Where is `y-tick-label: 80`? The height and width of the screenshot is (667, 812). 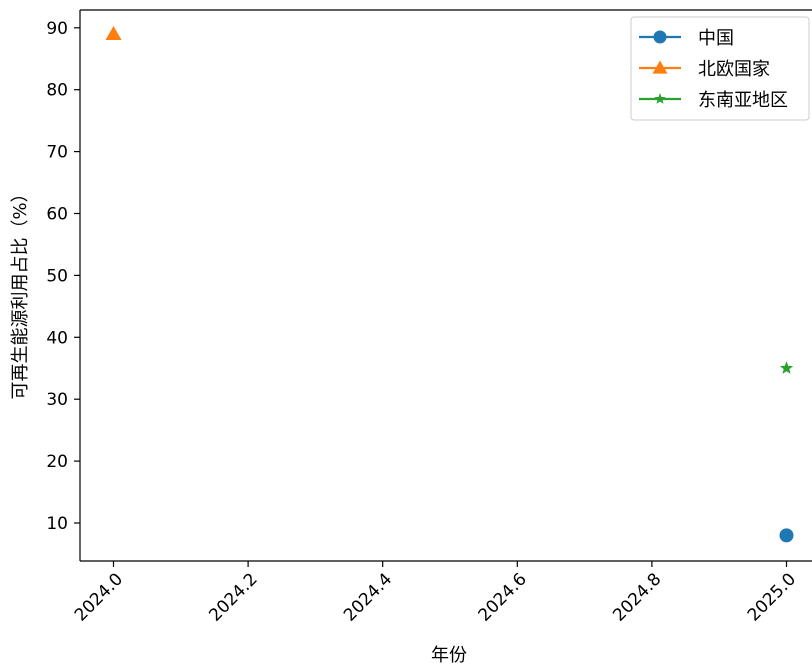 y-tick-label: 80 is located at coordinates (57, 91).